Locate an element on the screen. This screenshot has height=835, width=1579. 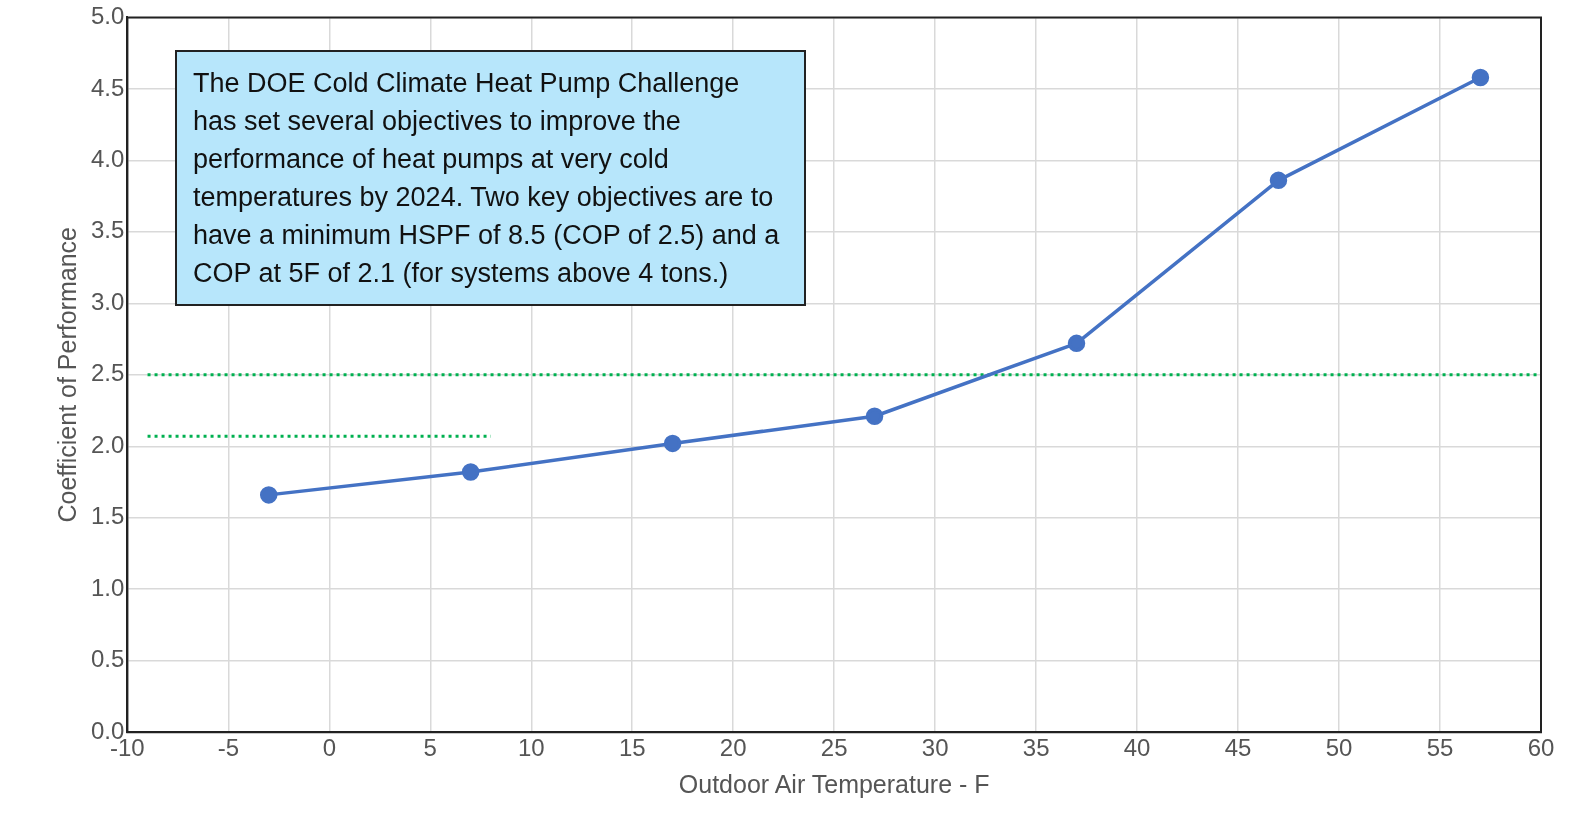
x-tick-label: 35 is located at coordinates (1036, 748).